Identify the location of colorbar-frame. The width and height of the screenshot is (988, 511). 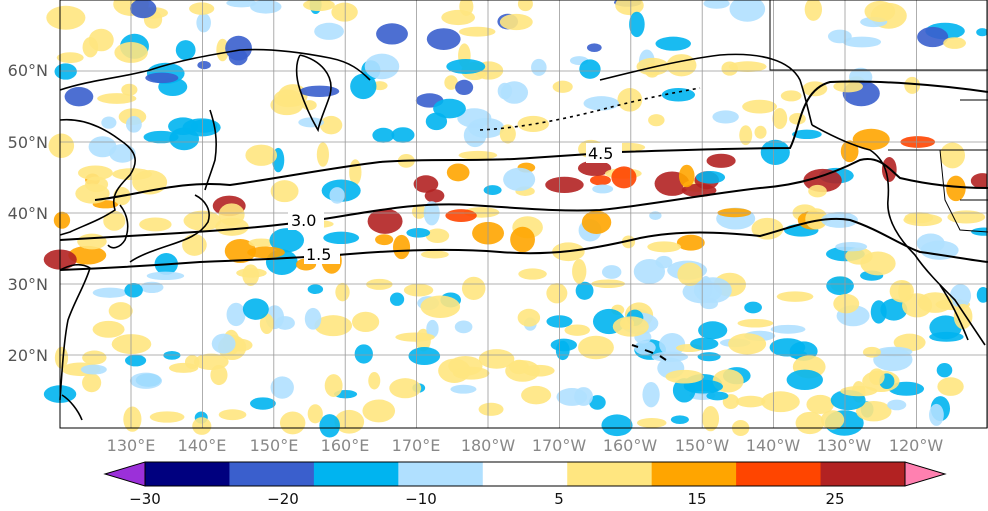
(525, 474).